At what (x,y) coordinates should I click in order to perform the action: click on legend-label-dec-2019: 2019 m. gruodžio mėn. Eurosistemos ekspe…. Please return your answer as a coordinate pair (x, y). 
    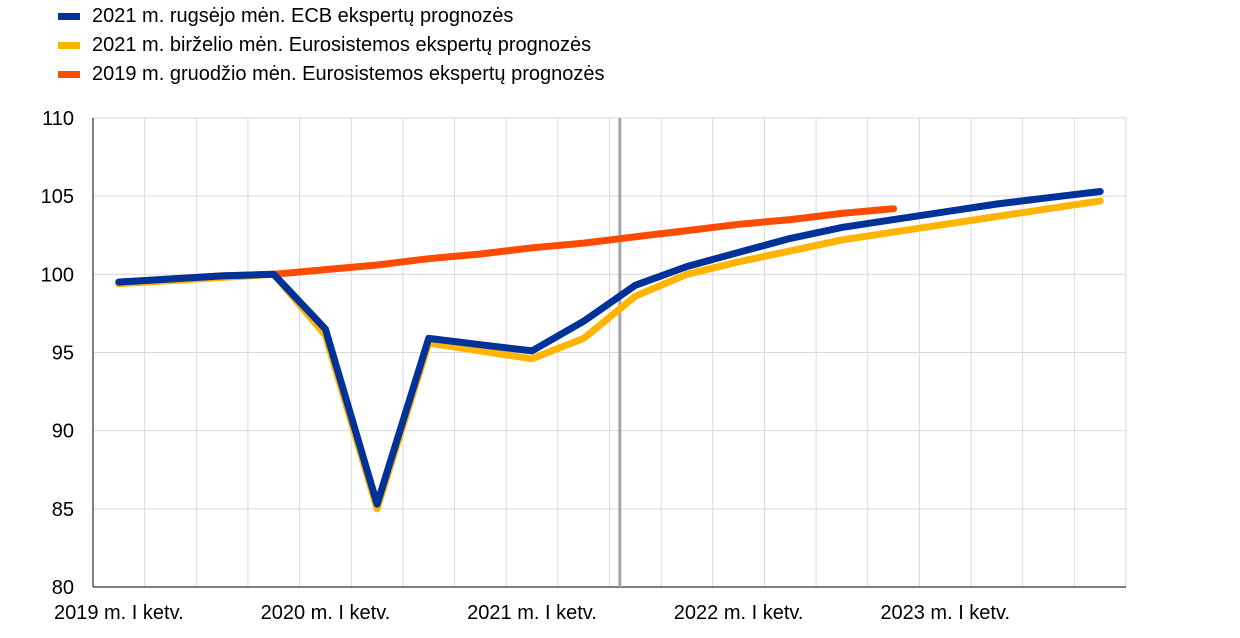
    Looking at the image, I should click on (348, 74).